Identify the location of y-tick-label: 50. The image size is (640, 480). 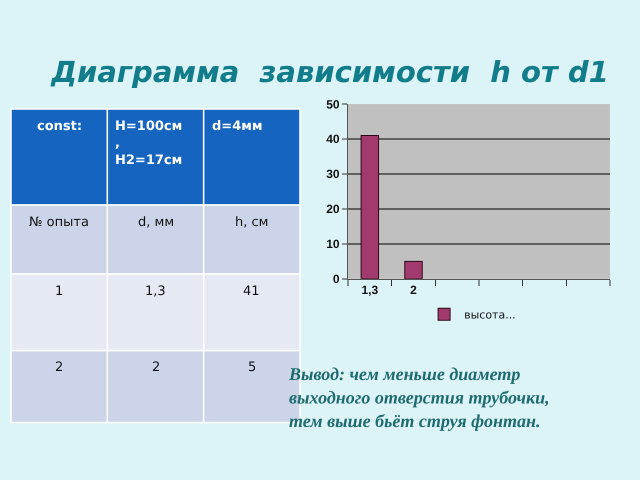
(333, 104).